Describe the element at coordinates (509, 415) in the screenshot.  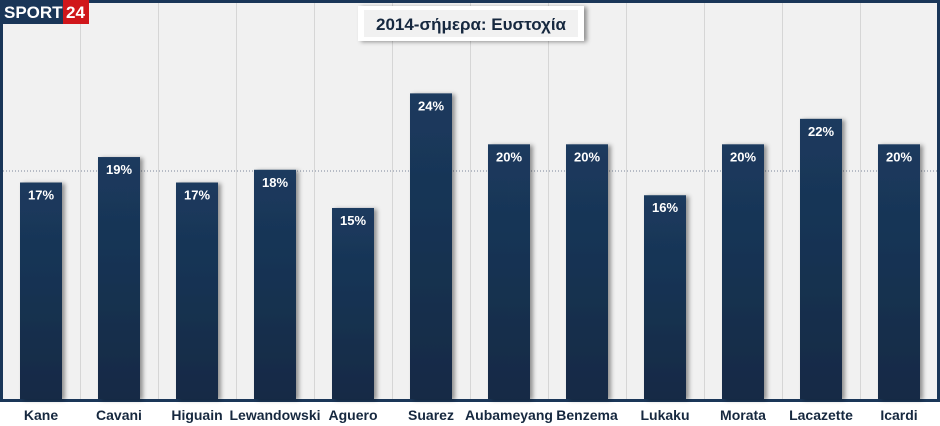
I see `category-label: Aubameyang` at that location.